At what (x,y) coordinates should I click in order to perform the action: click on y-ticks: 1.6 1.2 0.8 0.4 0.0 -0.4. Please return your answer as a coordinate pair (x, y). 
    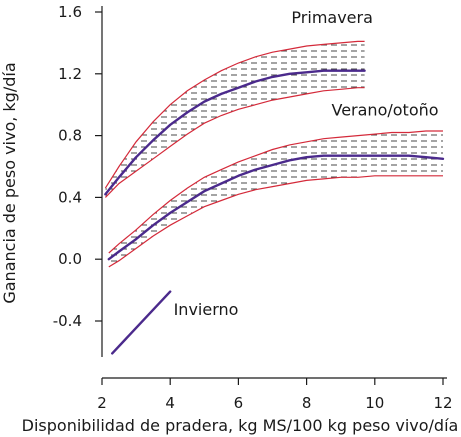
    Looking at the image, I should click on (77, 166).